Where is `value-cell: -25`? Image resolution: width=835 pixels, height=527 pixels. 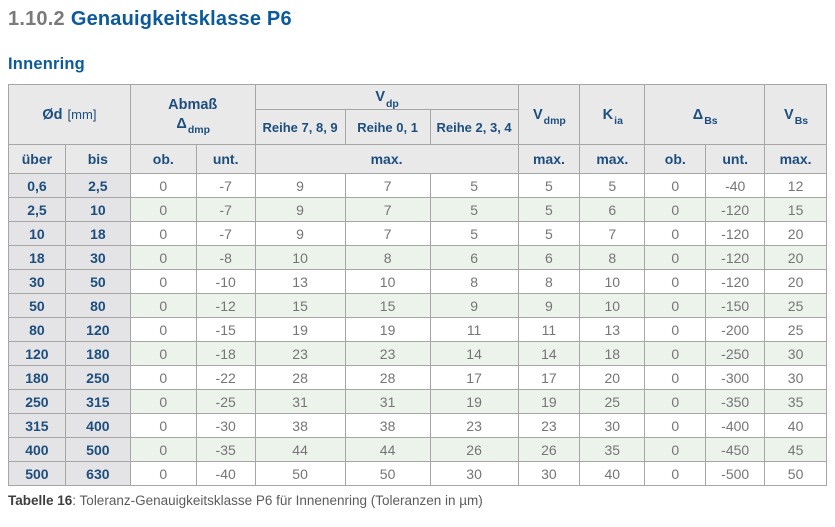
value-cell: -25 is located at coordinates (225, 401).